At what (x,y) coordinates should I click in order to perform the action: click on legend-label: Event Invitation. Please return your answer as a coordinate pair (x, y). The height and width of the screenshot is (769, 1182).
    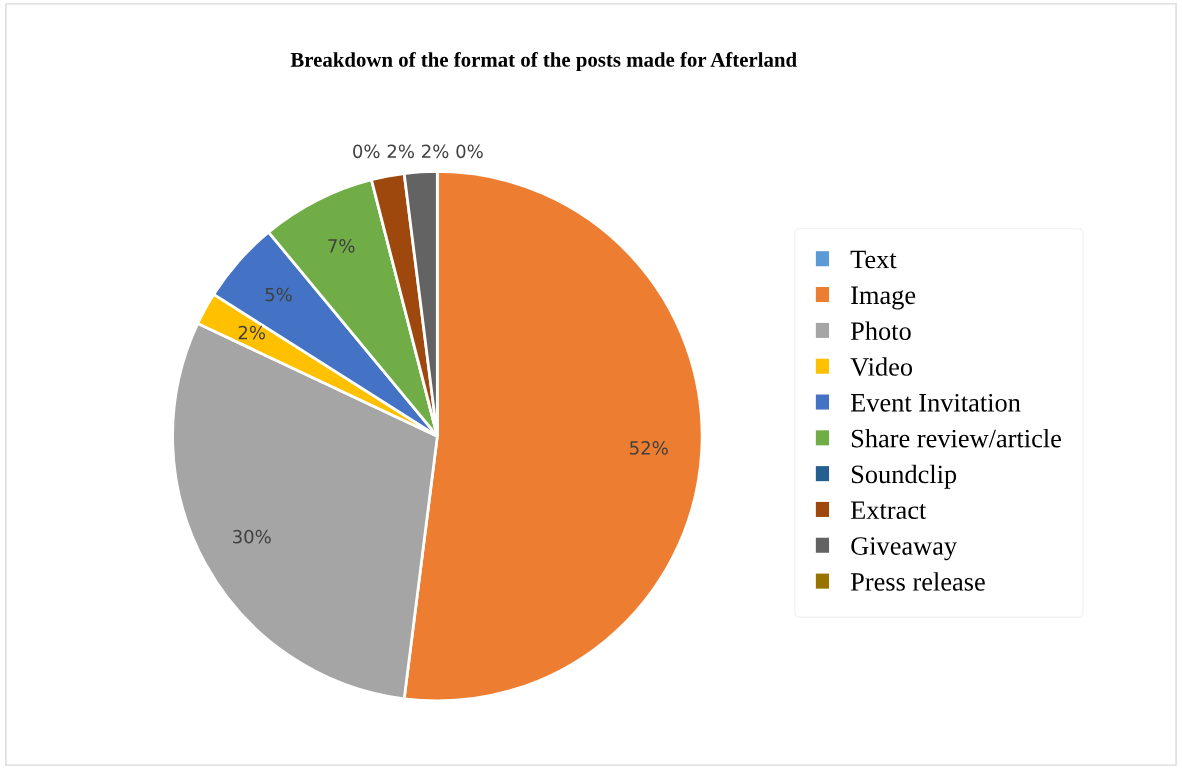
    Looking at the image, I should click on (935, 402).